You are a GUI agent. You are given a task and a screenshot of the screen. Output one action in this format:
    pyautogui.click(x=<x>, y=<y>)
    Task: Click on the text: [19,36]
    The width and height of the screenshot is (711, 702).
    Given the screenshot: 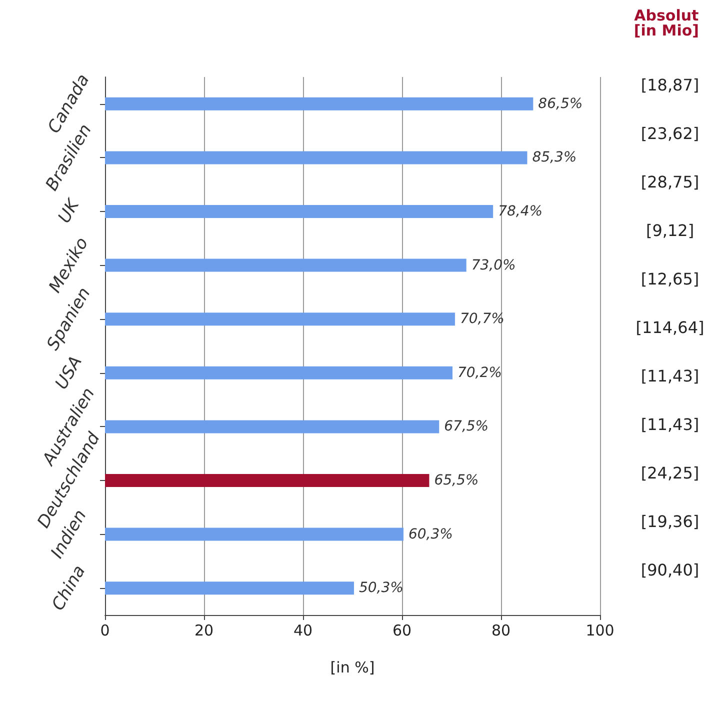 What is the action you would take?
    pyautogui.click(x=670, y=521)
    